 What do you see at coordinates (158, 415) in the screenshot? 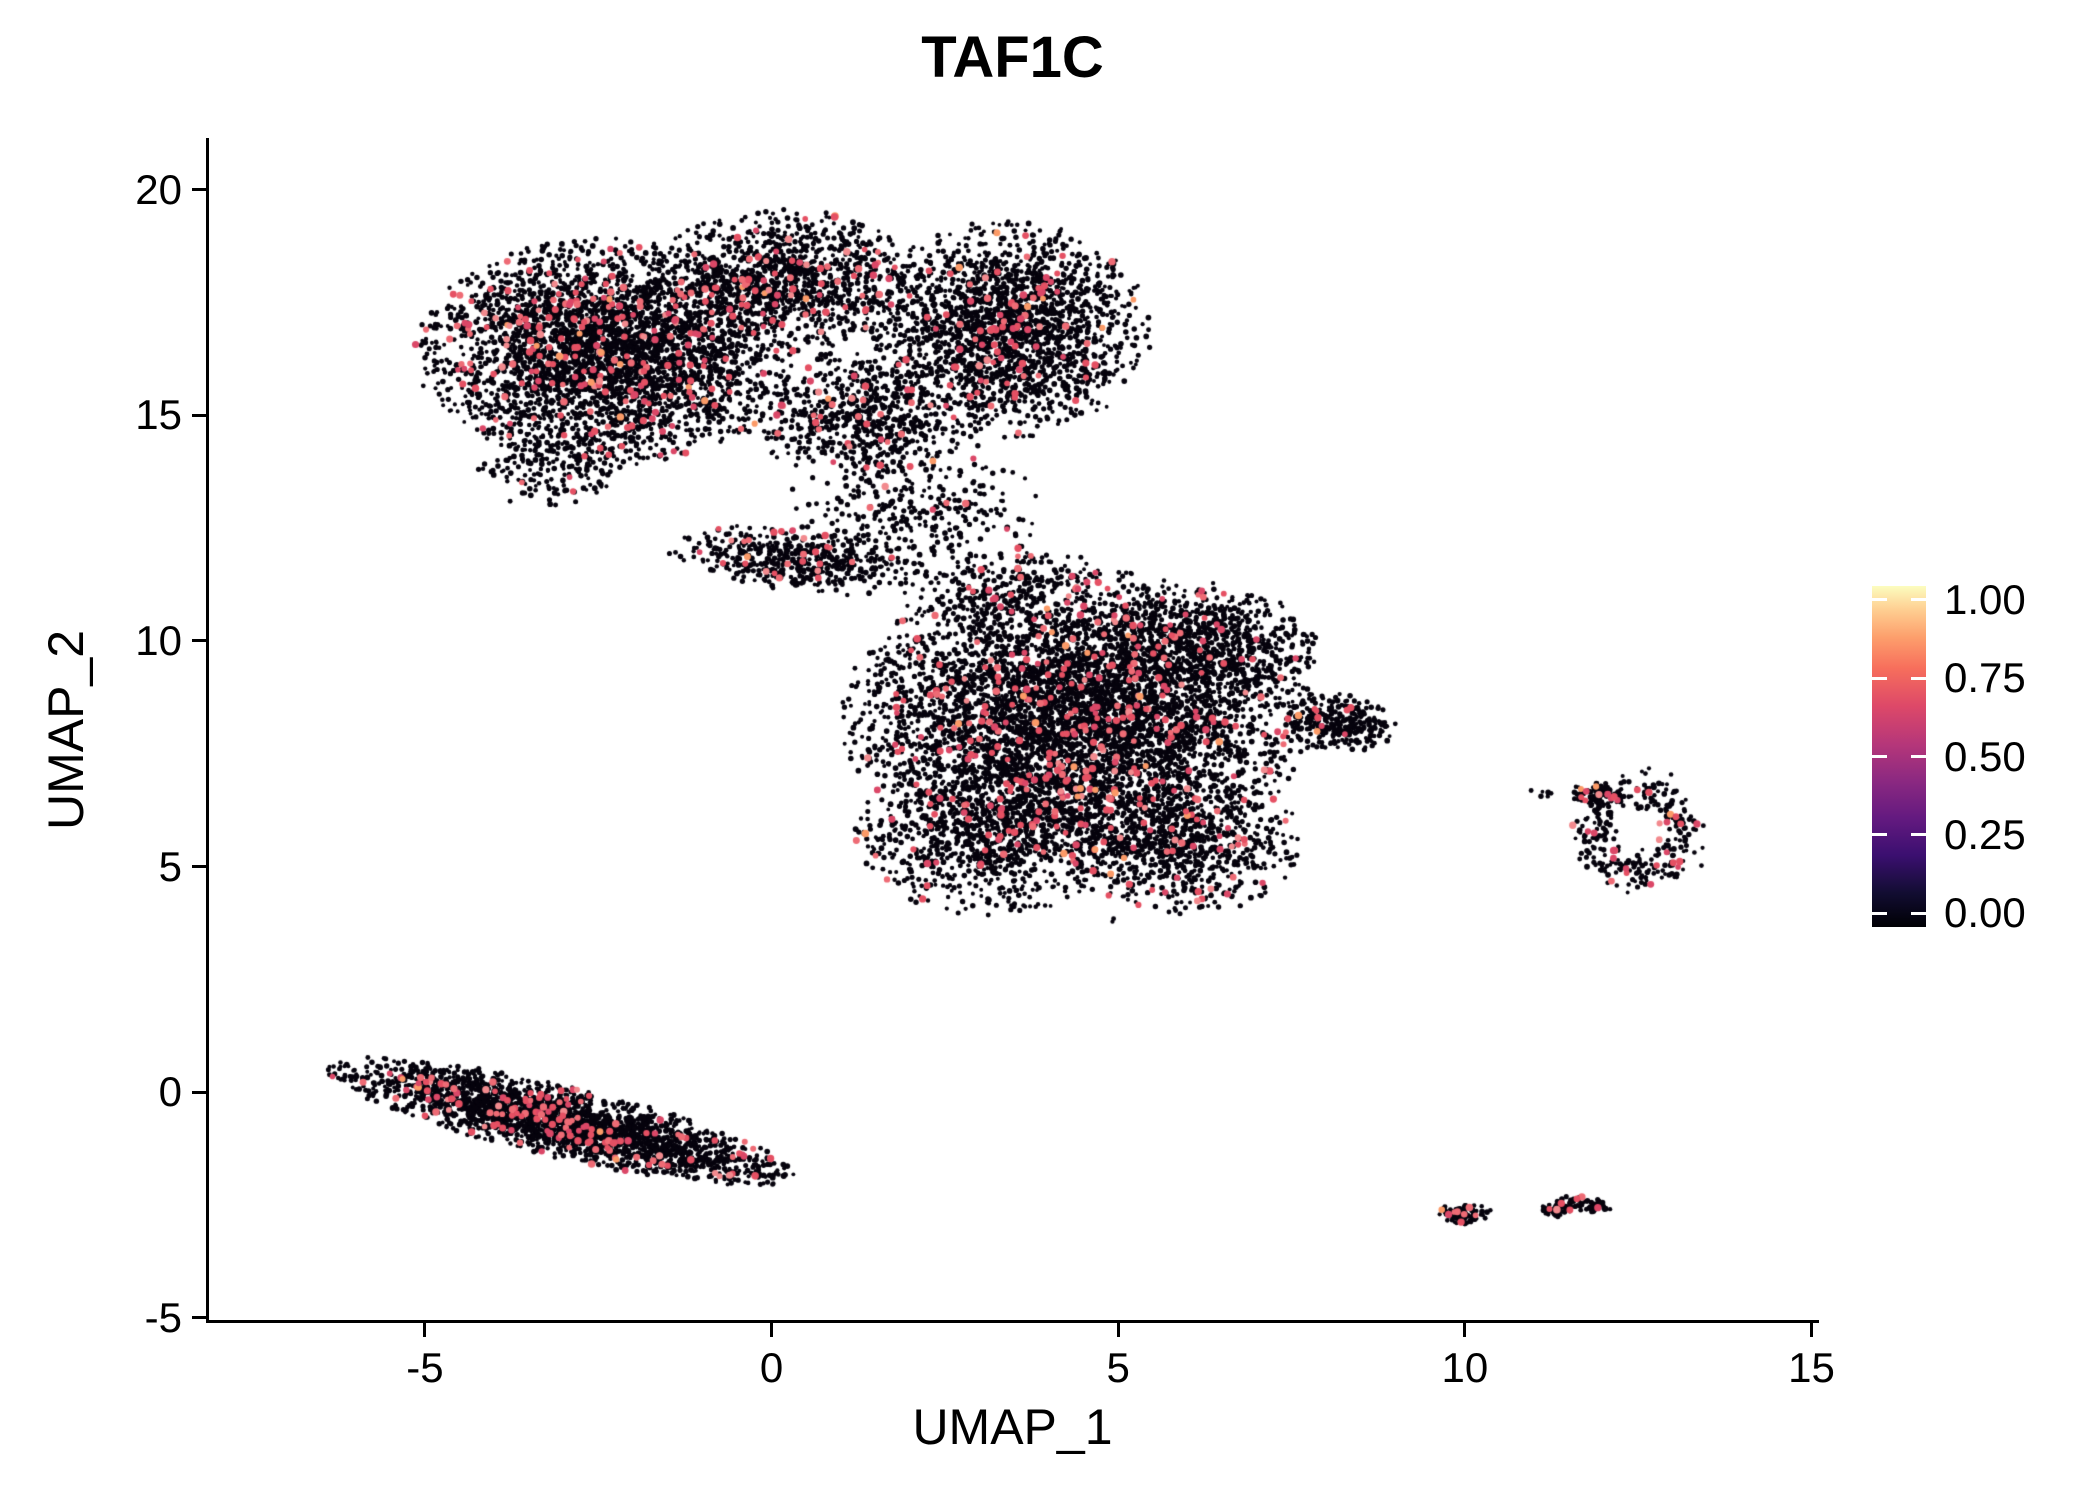
I see `y-tick-label: 15` at bounding box center [158, 415].